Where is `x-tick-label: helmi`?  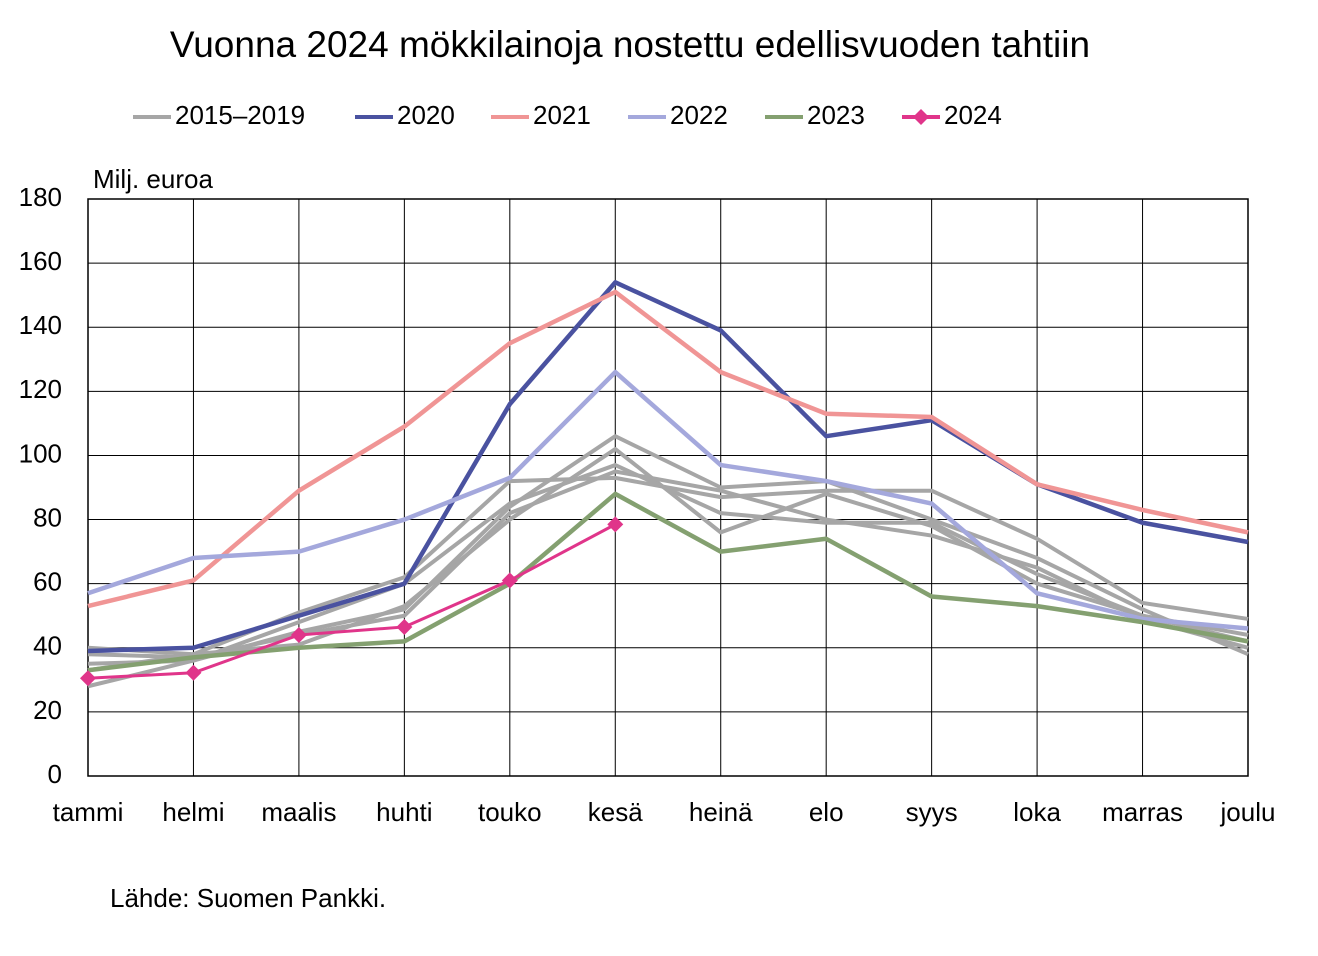 x-tick-label: helmi is located at coordinates (193, 812).